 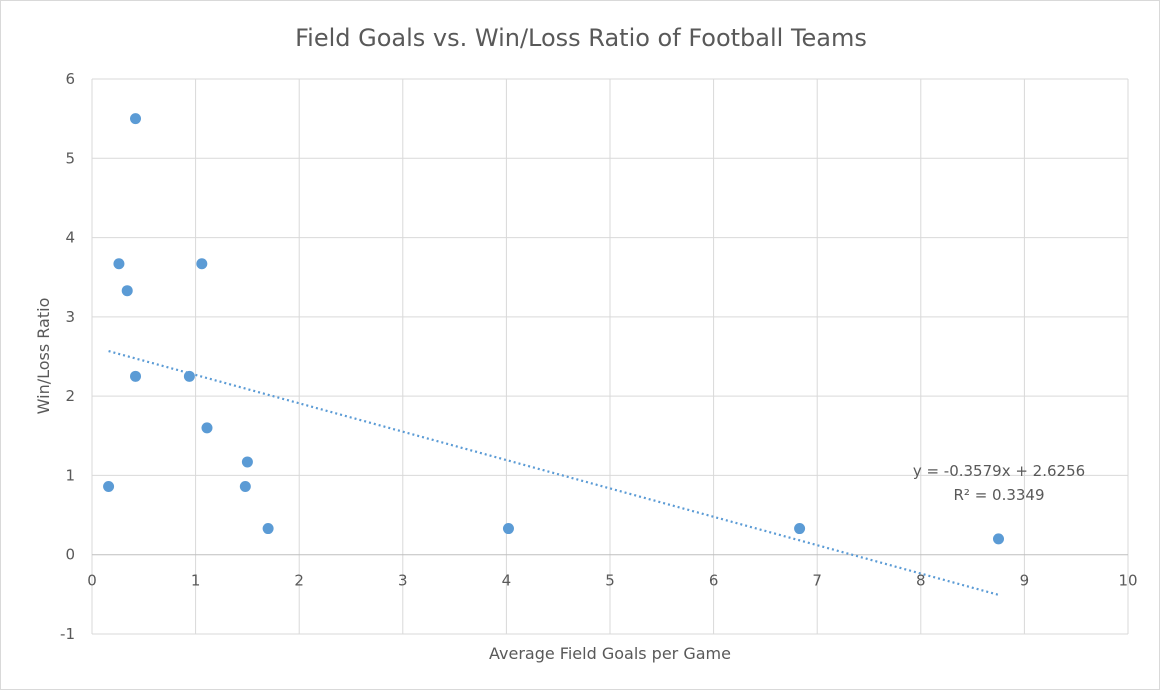 I want to click on x-tick-label: 0, so click(x=92, y=581).